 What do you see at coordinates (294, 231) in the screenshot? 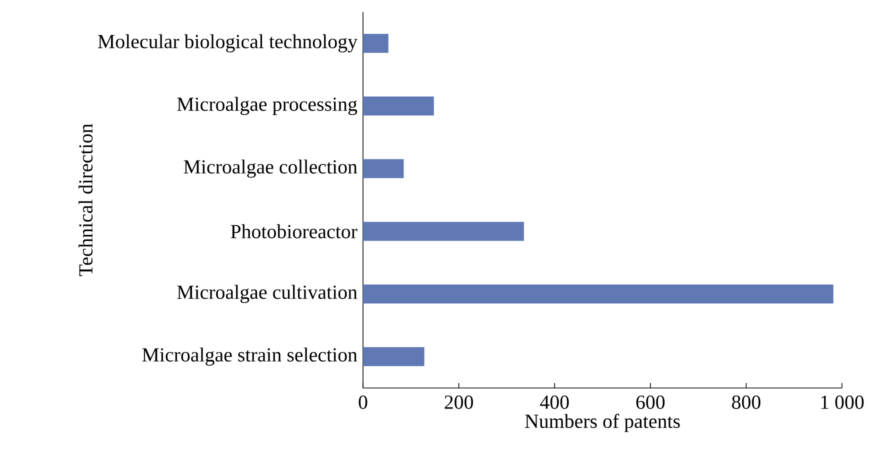
I see `y-tick-label: Photobioreactor` at bounding box center [294, 231].